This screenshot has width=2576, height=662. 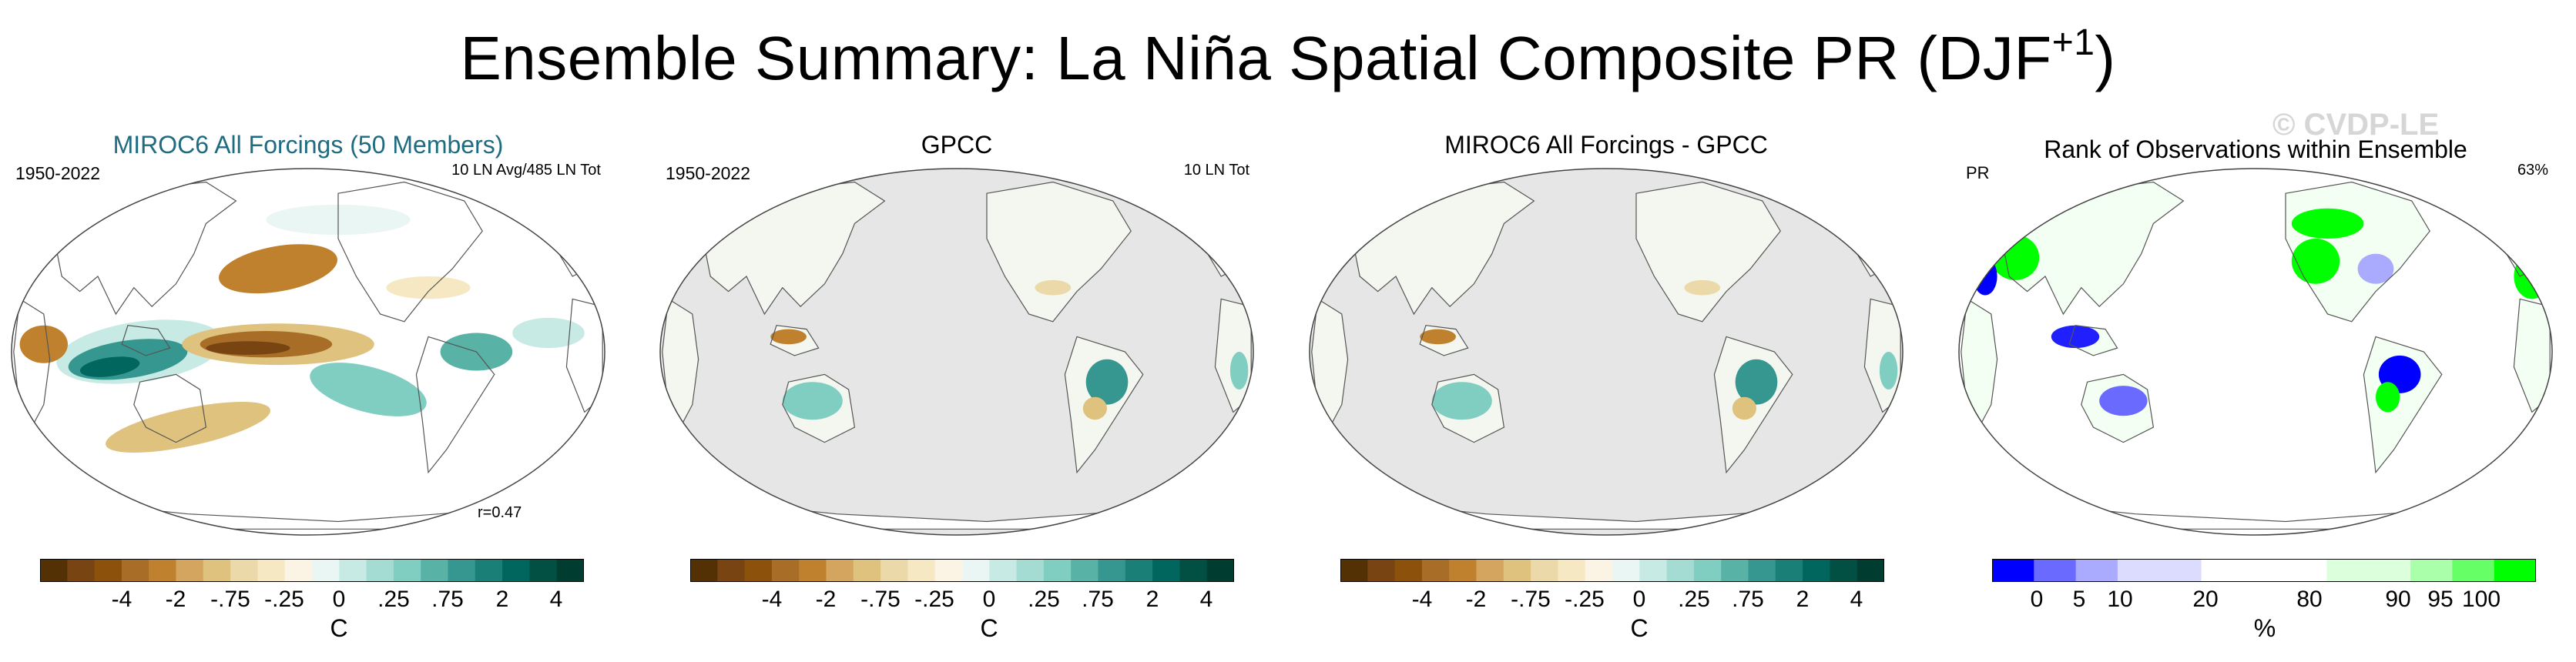 What do you see at coordinates (2398, 599) in the screenshot?
I see `colorbar-tick-label: 90` at bounding box center [2398, 599].